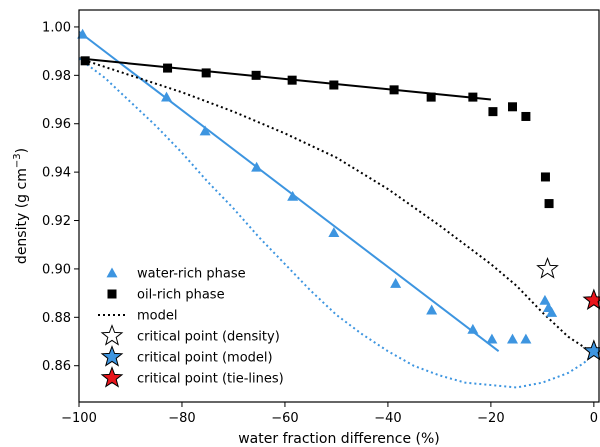  Describe the element at coordinates (547, 267) in the screenshot. I see `critical-point-density--star` at that location.